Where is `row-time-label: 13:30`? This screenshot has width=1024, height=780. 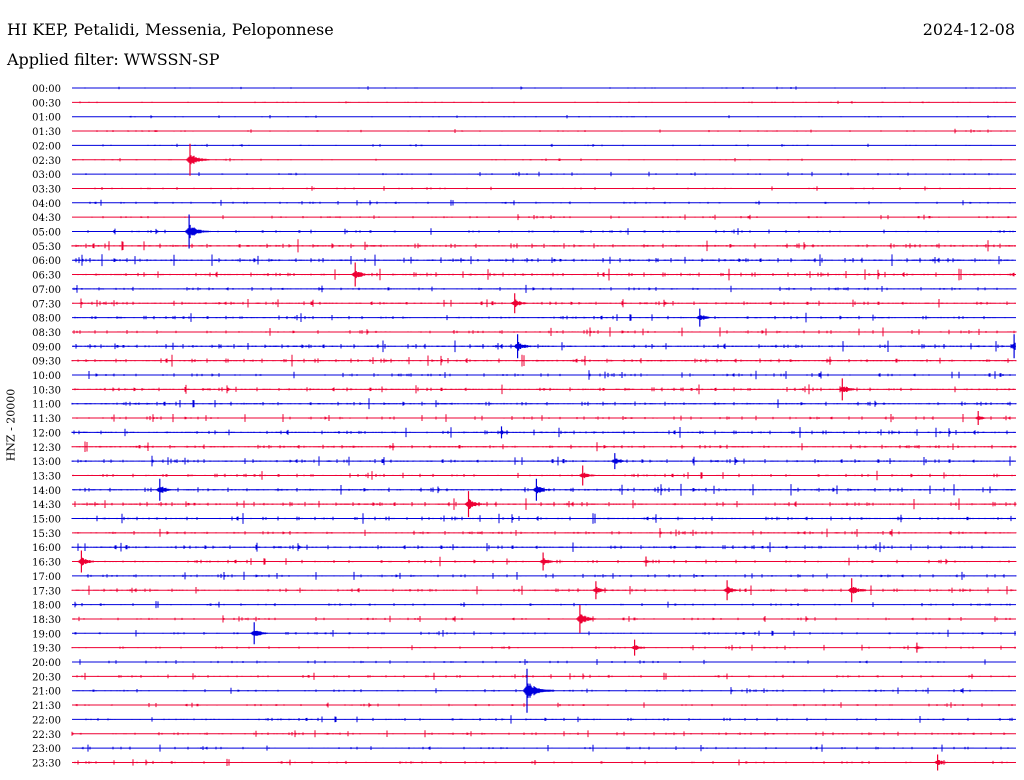
row-time-label: 13:30 is located at coordinates (46, 476).